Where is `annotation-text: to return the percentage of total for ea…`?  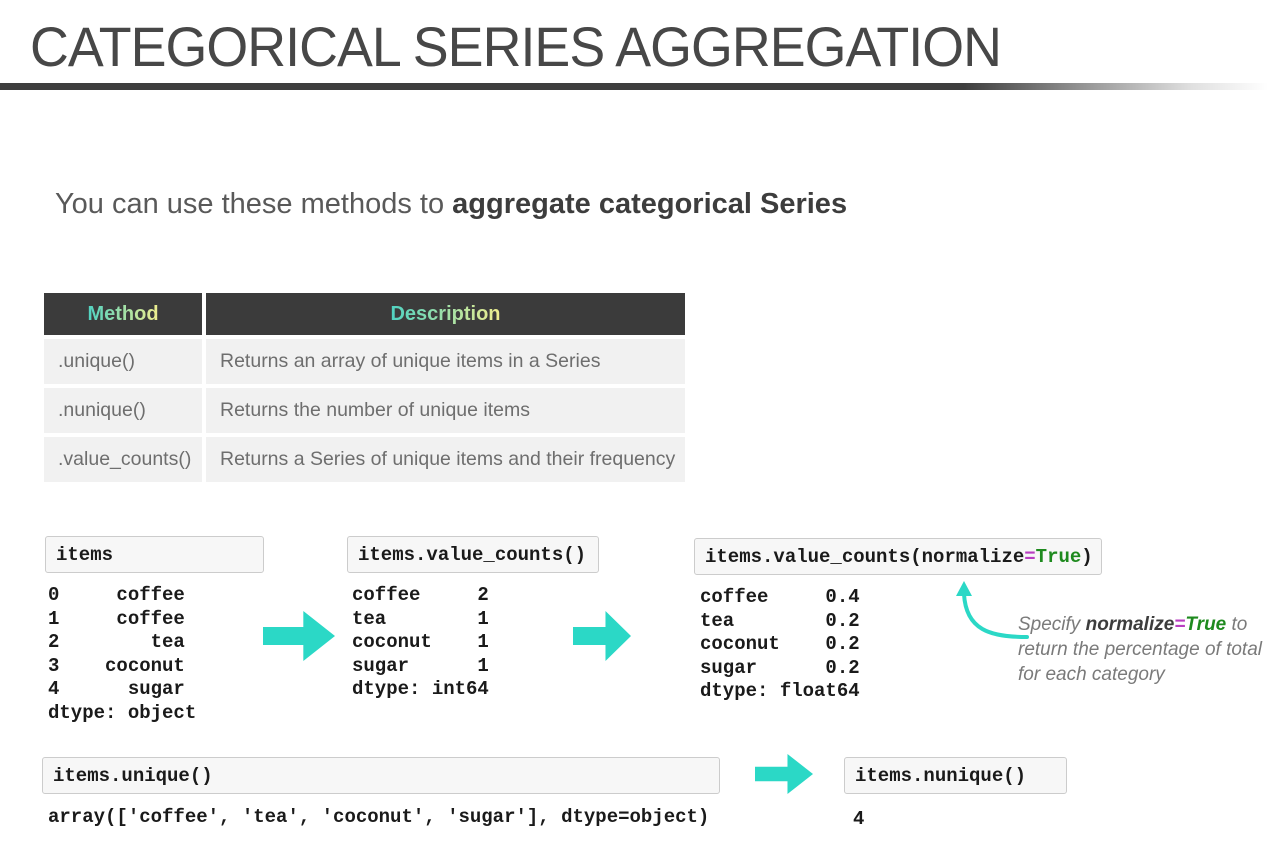 annotation-text: to return the percentage of total for ea… is located at coordinates (1140, 649).